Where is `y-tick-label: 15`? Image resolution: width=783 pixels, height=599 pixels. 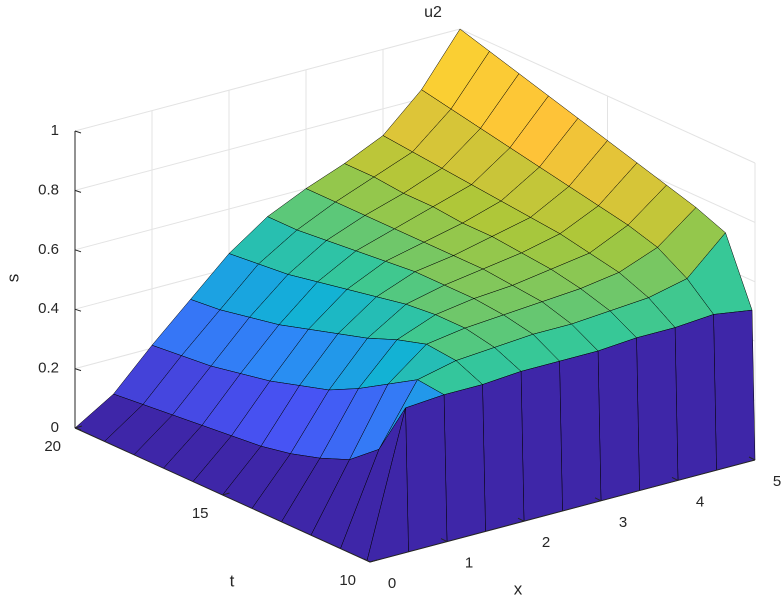
y-tick-label: 15 is located at coordinates (200, 513).